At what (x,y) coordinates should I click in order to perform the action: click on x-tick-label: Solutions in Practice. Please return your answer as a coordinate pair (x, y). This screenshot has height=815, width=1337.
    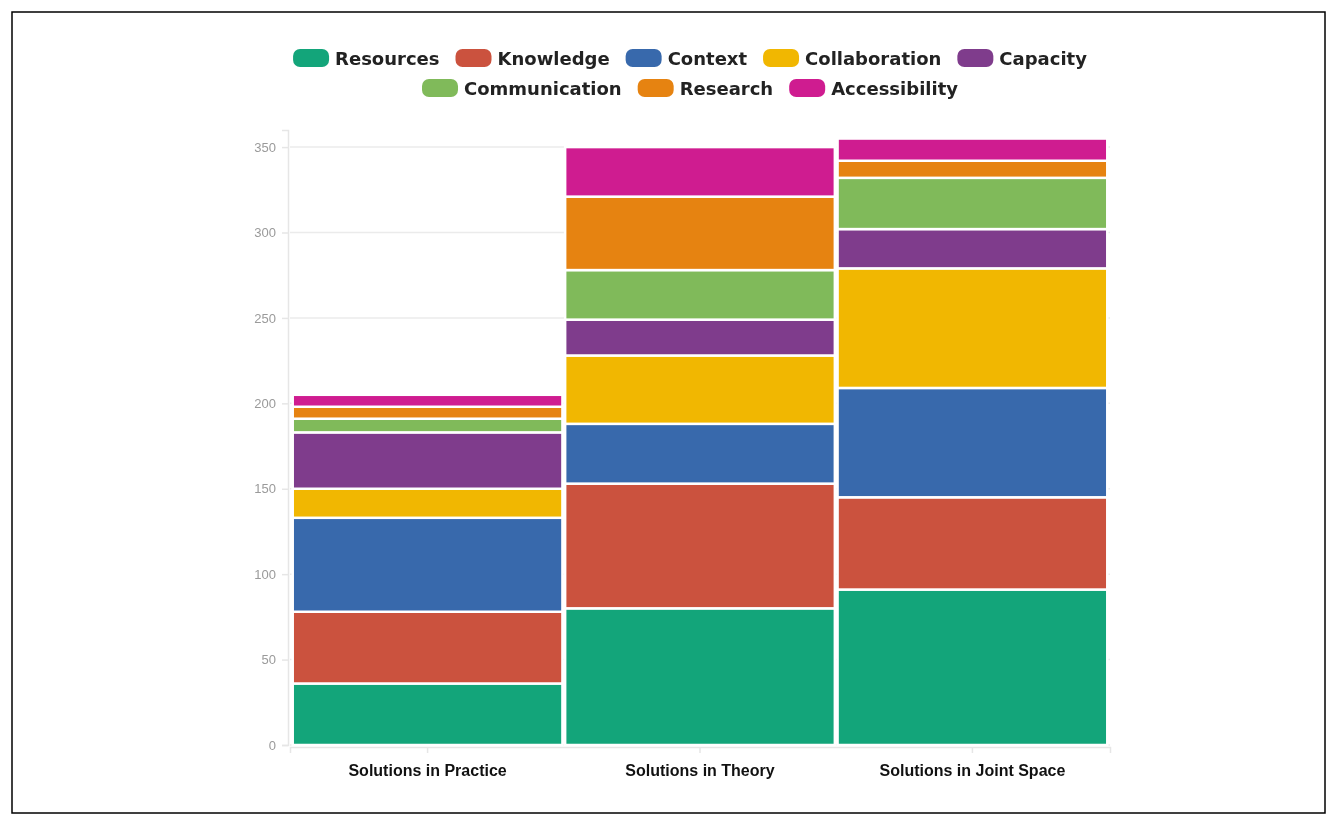
    Looking at the image, I should click on (427, 771).